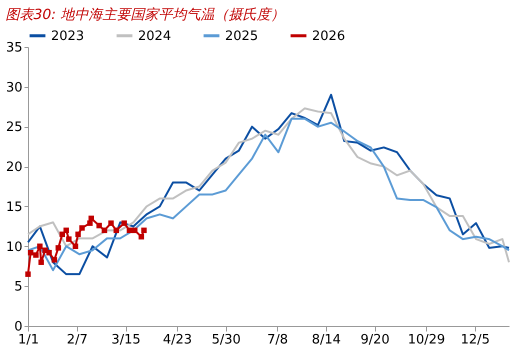 The height and width of the screenshot is (351, 525). What do you see at coordinates (177, 340) in the screenshot?
I see `x-tick-label: 4/23` at bounding box center [177, 340].